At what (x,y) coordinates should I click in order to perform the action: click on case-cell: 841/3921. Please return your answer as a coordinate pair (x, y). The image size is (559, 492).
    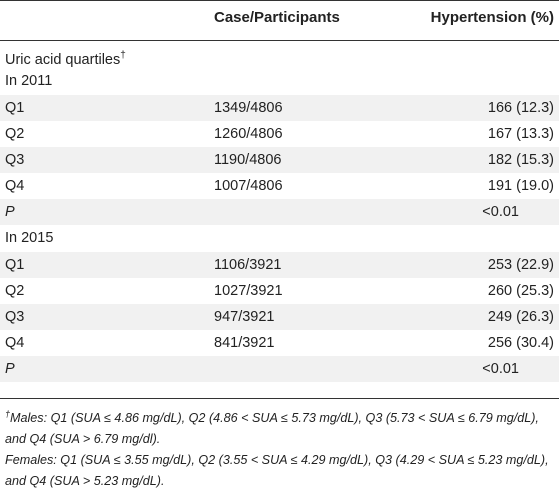
    Looking at the image, I should click on (244, 343).